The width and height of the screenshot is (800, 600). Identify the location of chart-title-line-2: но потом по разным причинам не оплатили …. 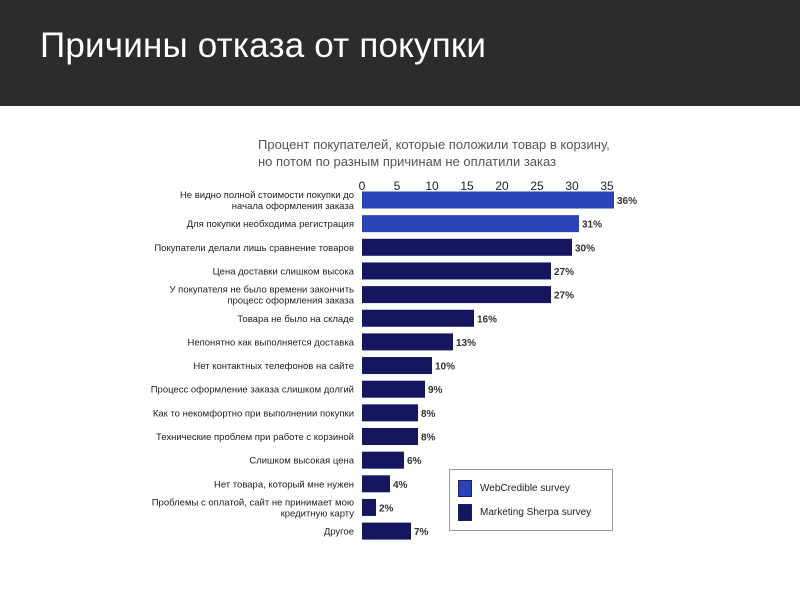
(407, 161).